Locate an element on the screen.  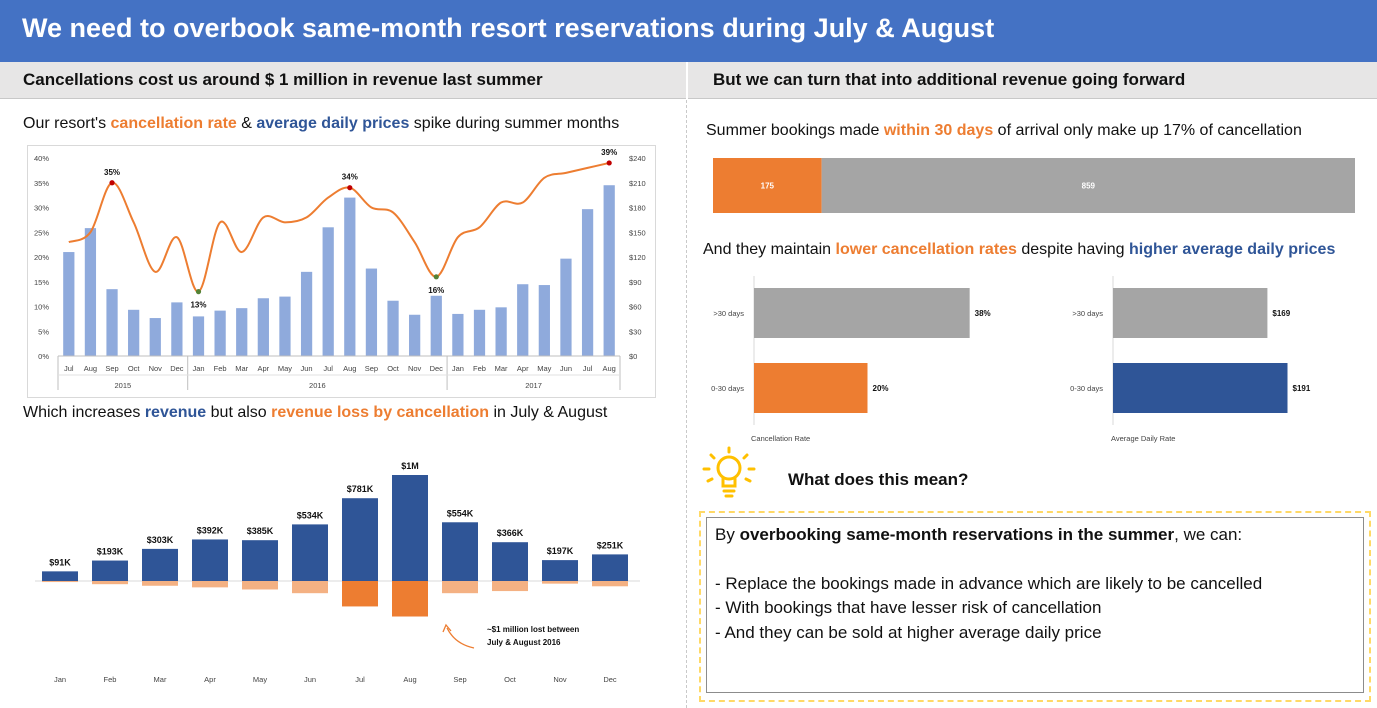
chart2-heading-h1: revenue is located at coordinates (175, 412).